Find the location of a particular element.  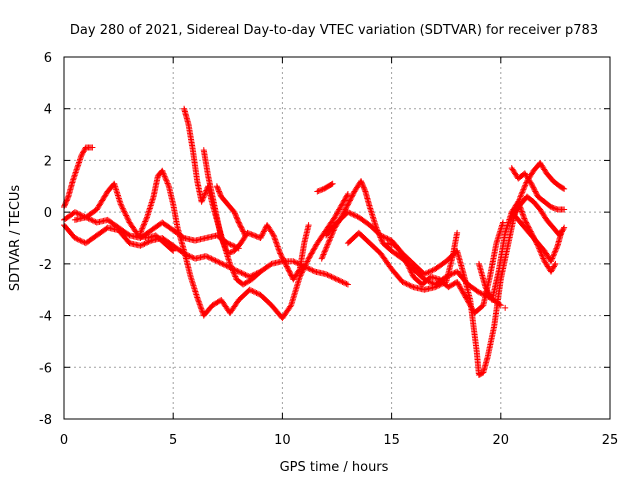

series-sat-e is located at coordinates (244, 244).